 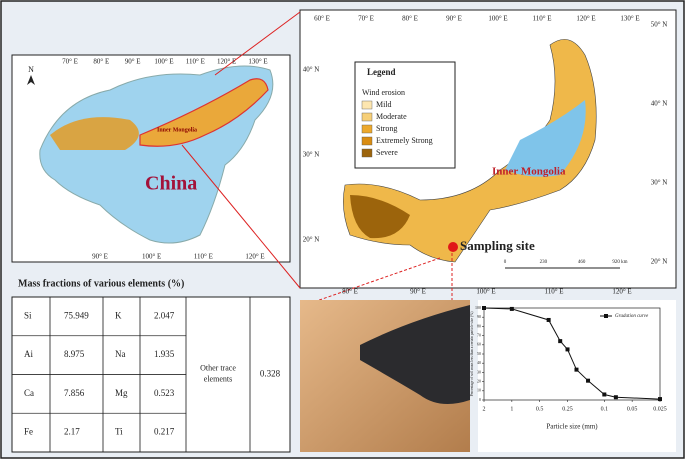 What do you see at coordinates (241, 216) in the screenshot?
I see `connector` at bounding box center [241, 216].